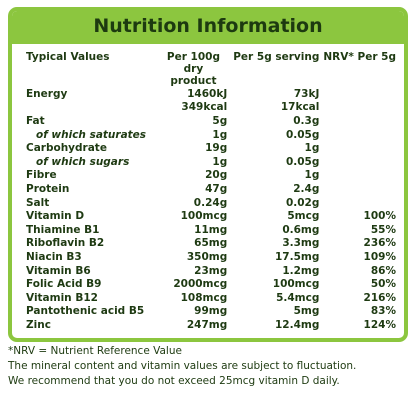 This screenshot has width=416, height=408. Describe the element at coordinates (306, 311) in the screenshot. I see `value-per-5g: 5mg` at that location.